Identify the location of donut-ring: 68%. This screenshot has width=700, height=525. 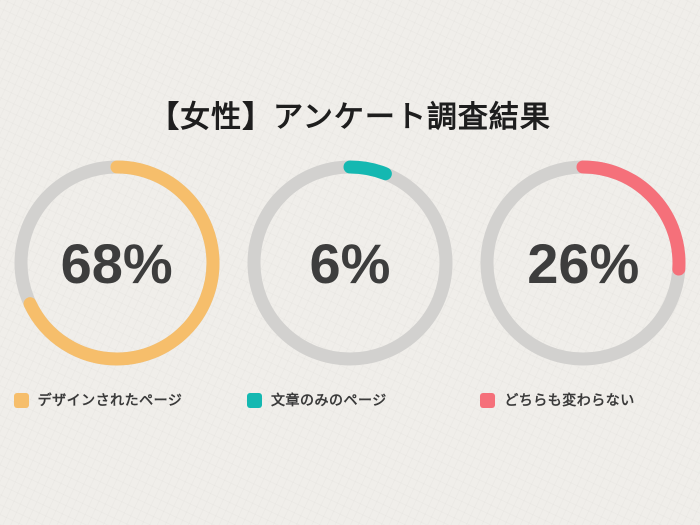
(117, 263).